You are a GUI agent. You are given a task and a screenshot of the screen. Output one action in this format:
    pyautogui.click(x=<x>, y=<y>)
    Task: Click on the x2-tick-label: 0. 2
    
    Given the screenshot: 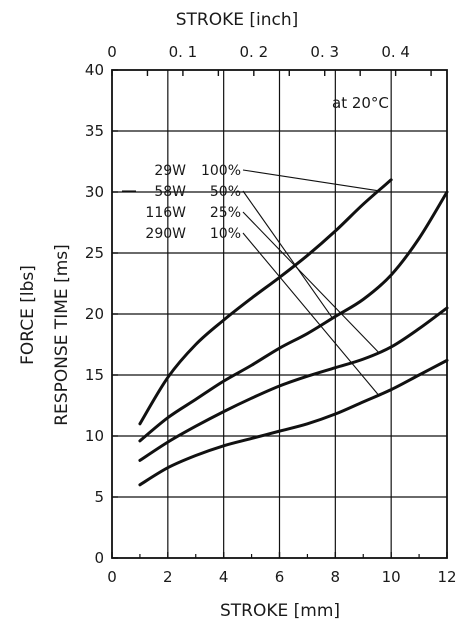 What is the action you would take?
    pyautogui.click(x=254, y=52)
    